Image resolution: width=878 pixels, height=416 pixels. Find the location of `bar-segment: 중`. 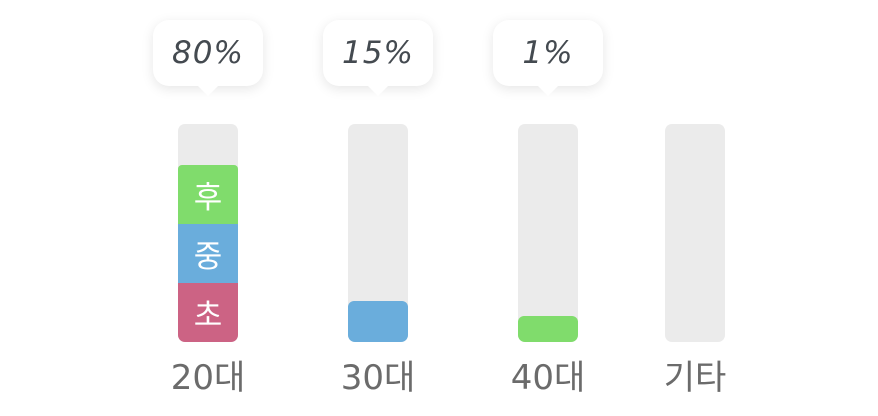

bar-segment: 중 is located at coordinates (208, 253).